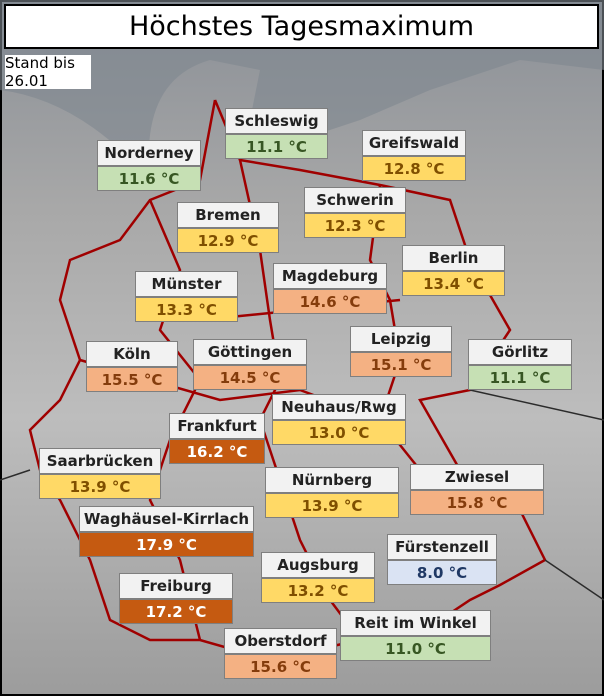 The width and height of the screenshot is (604, 696). What do you see at coordinates (228, 240) in the screenshot?
I see `station-value: 12.9 °C` at bounding box center [228, 240].